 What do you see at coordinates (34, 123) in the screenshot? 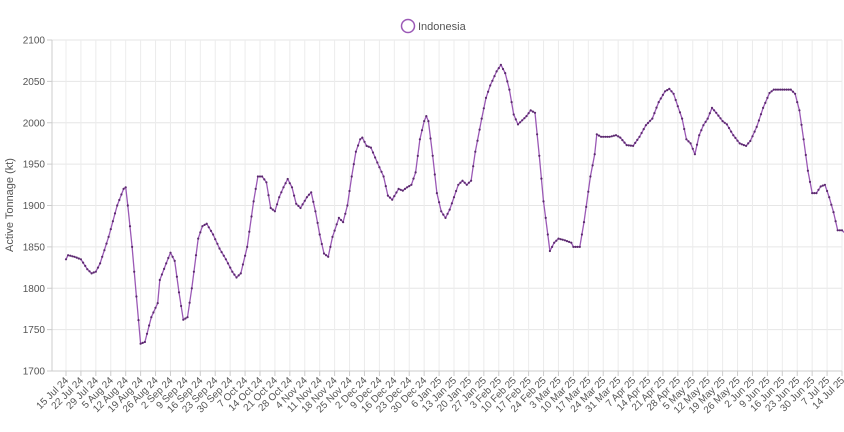
I see `y-tick-label: 2000` at bounding box center [34, 123].